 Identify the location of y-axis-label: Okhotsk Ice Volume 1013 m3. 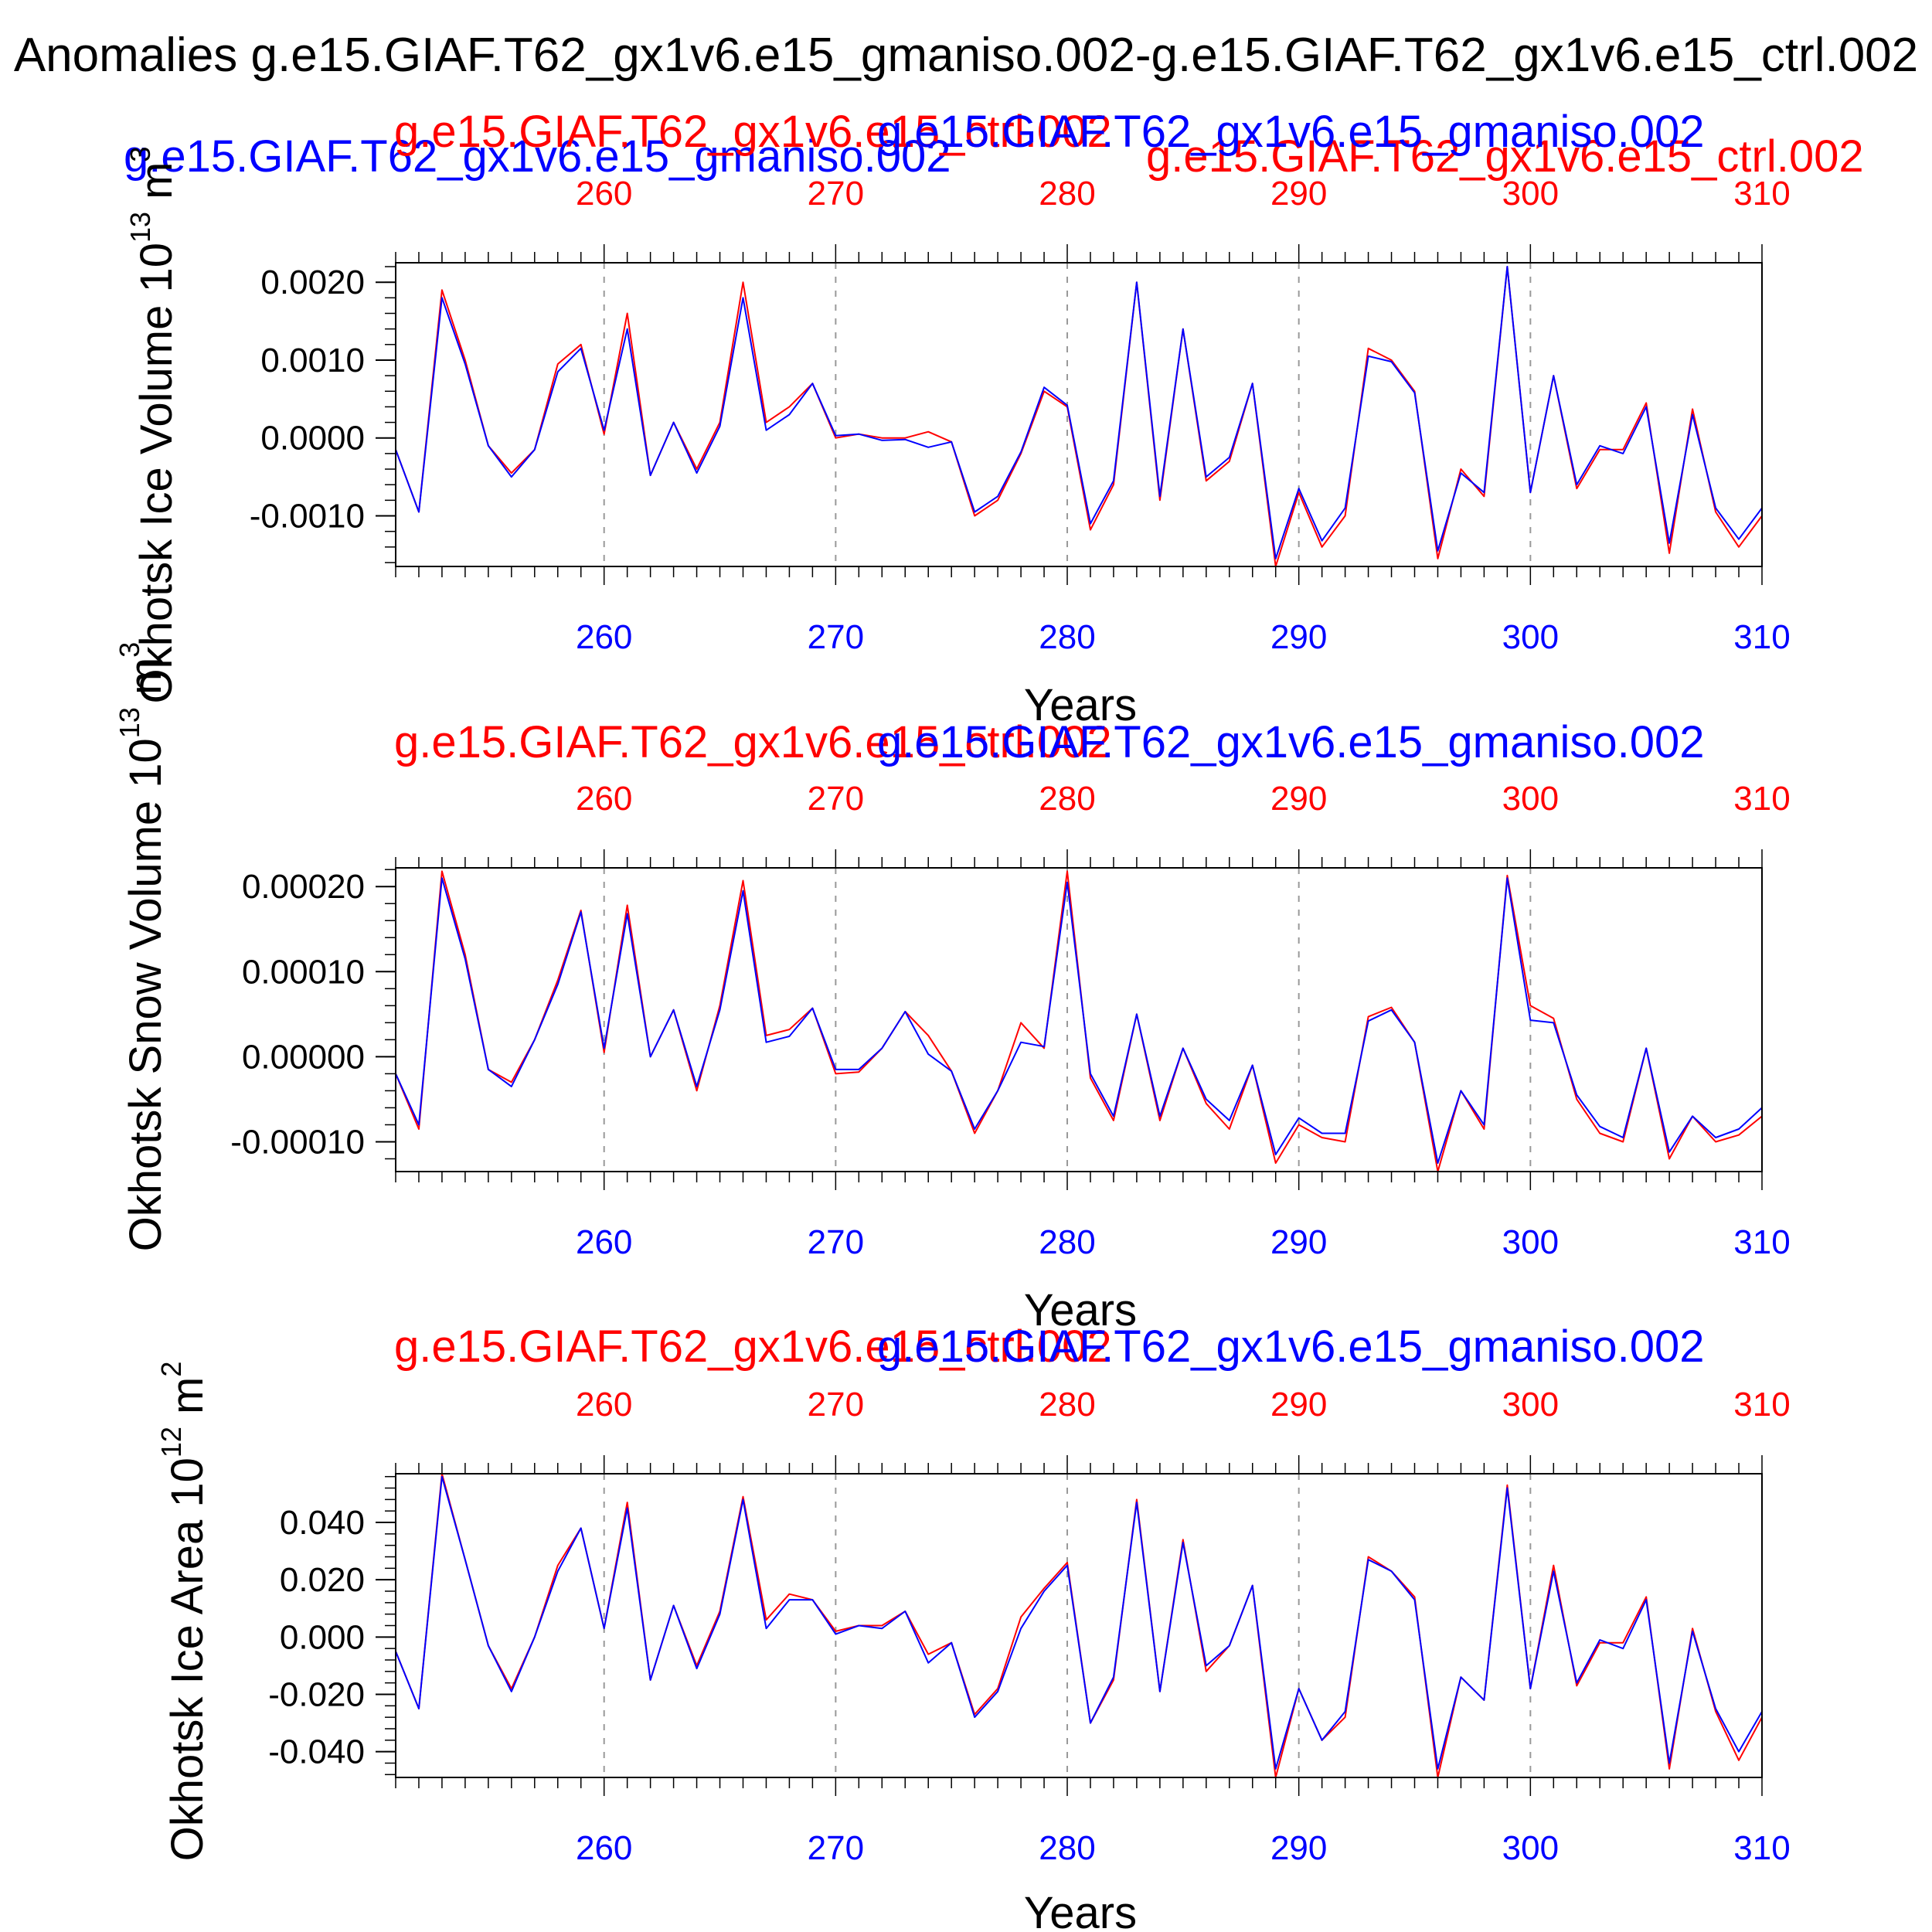
(153, 425).